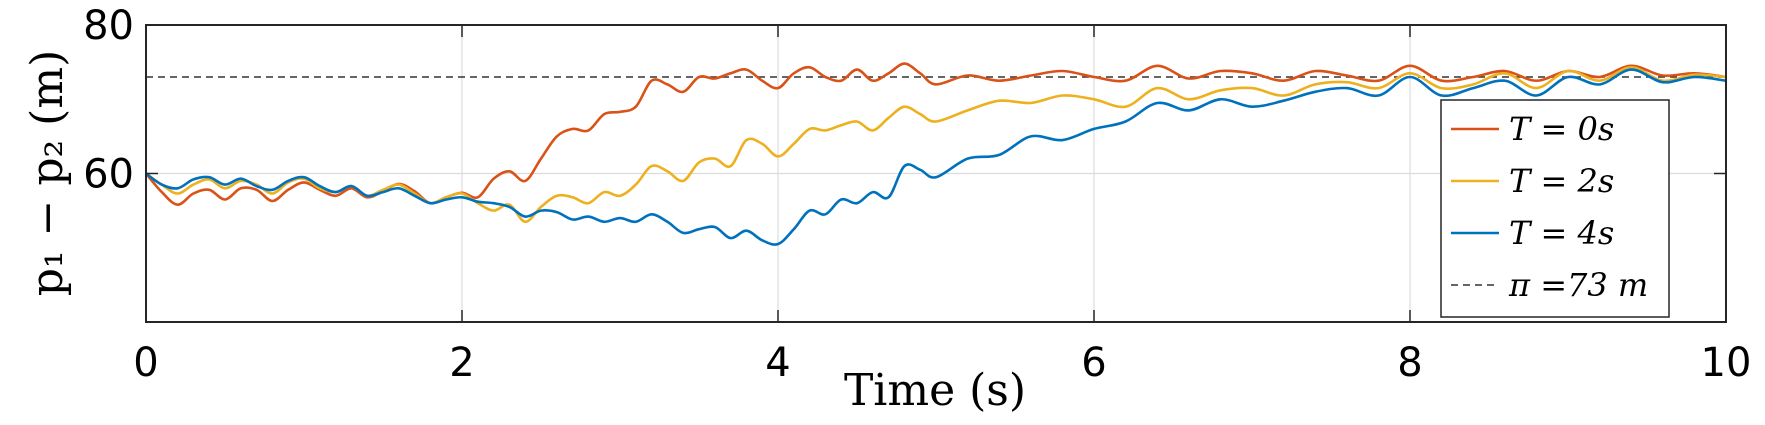  I want to click on x-axis-label: Time (s), so click(935, 390).